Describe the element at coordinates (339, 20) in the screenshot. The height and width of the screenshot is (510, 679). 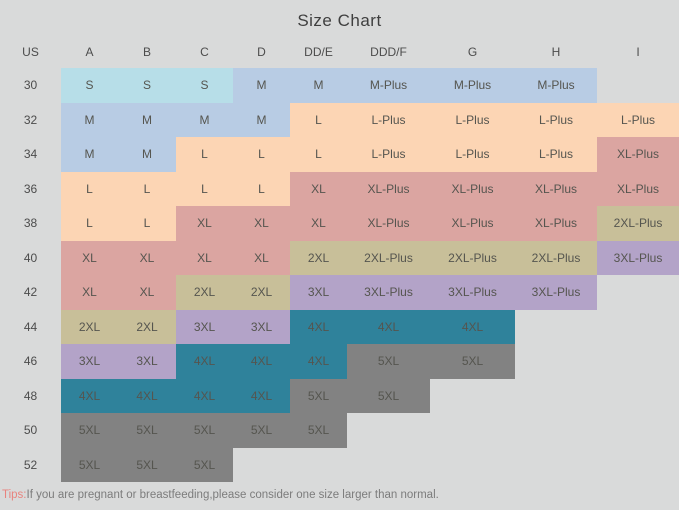
I see `page-title: Size Chart` at that location.